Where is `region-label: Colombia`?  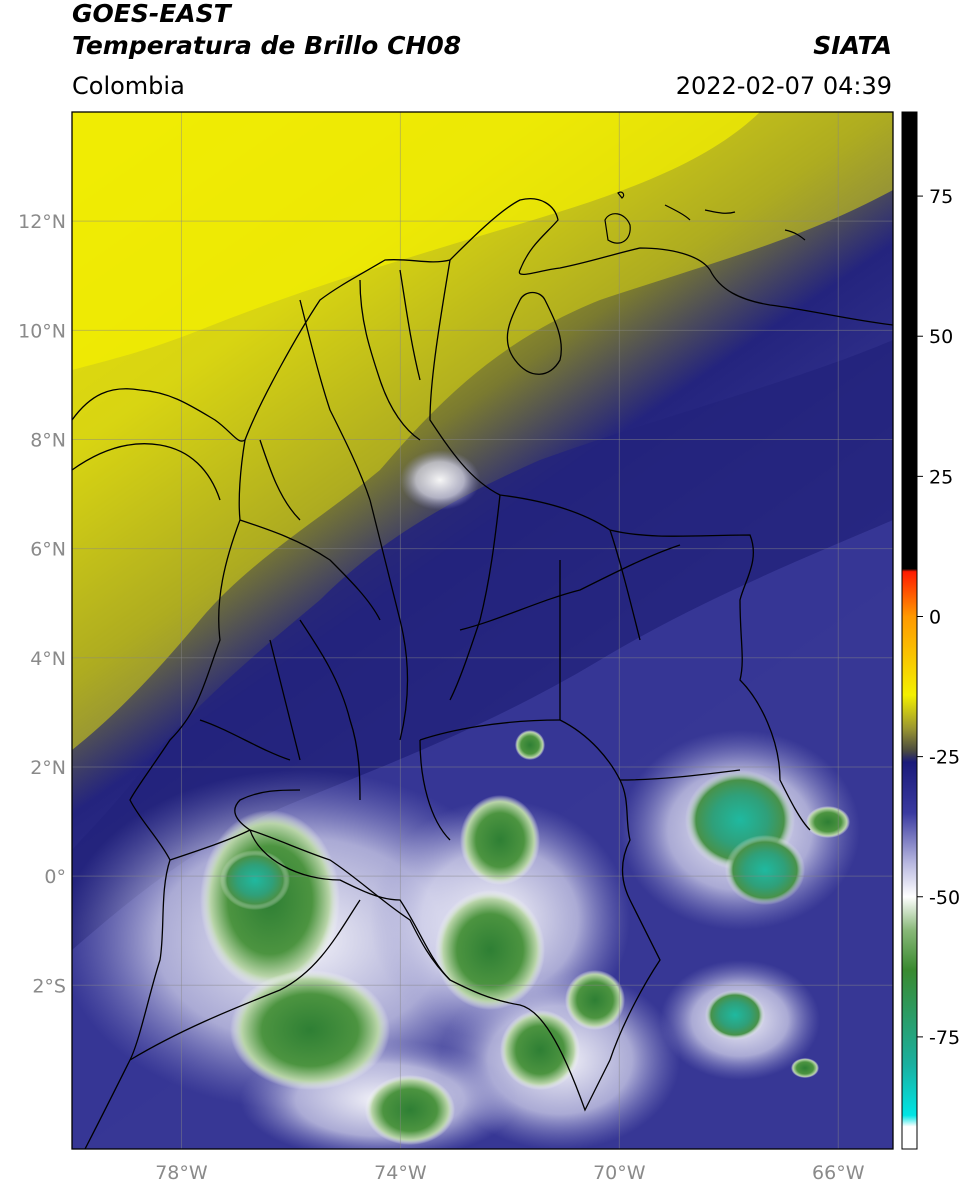
region-label: Colombia is located at coordinates (128, 86).